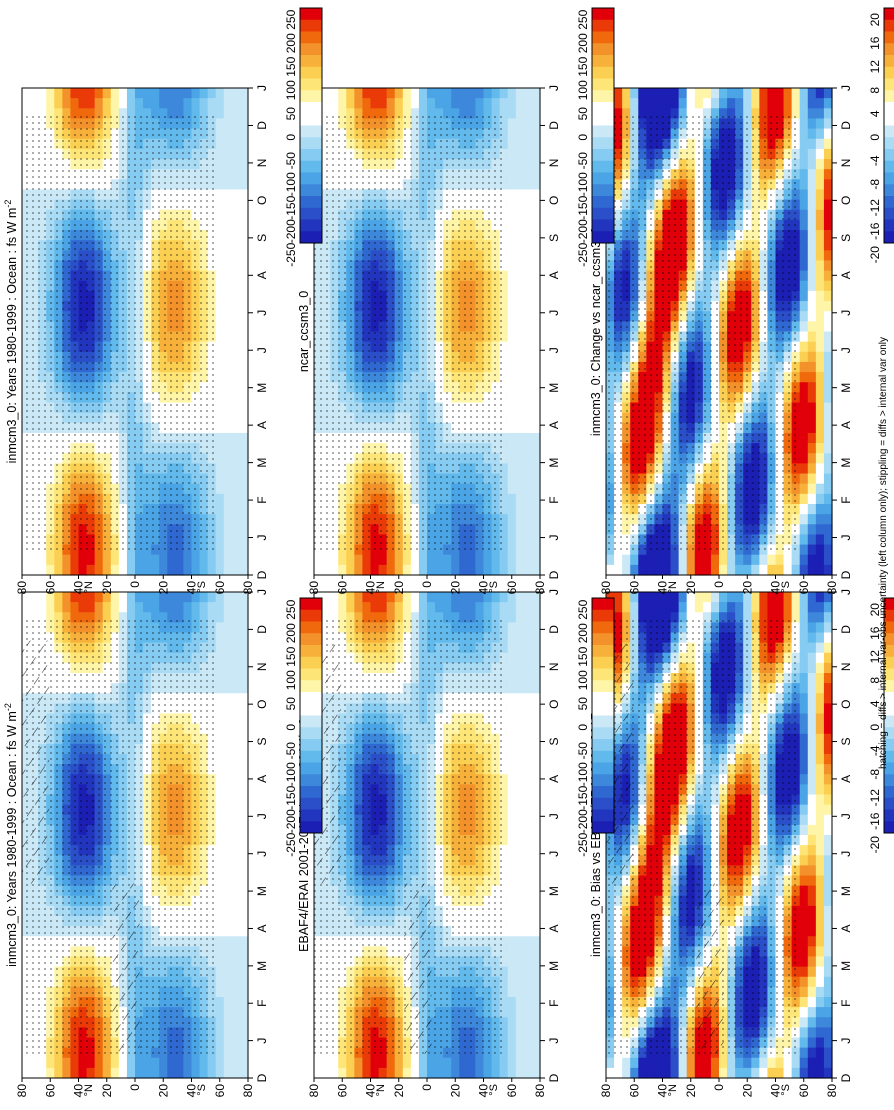  Describe the element at coordinates (262, 592) in the screenshot. I see `month-label: J` at that location.